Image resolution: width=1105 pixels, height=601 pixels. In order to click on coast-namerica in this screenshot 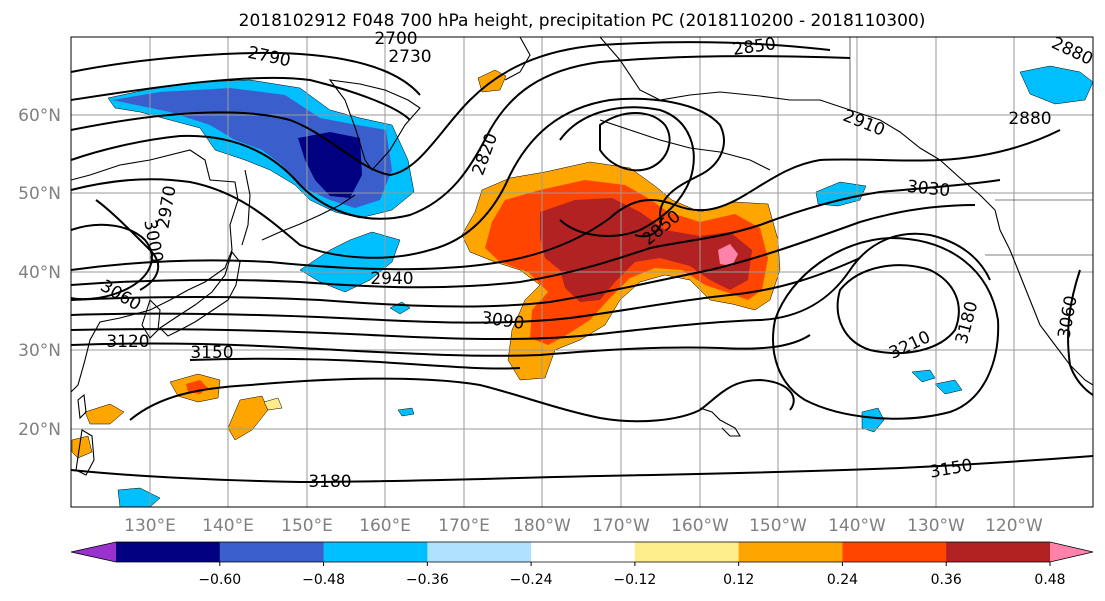, I will do `click(1044, 297)`.